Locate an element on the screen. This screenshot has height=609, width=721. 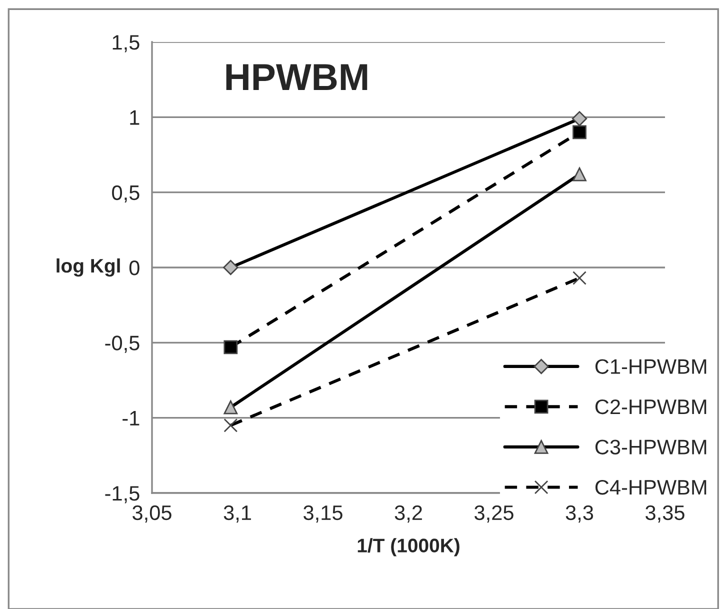
y-tick-label: 0,5 is located at coordinates (126, 194).